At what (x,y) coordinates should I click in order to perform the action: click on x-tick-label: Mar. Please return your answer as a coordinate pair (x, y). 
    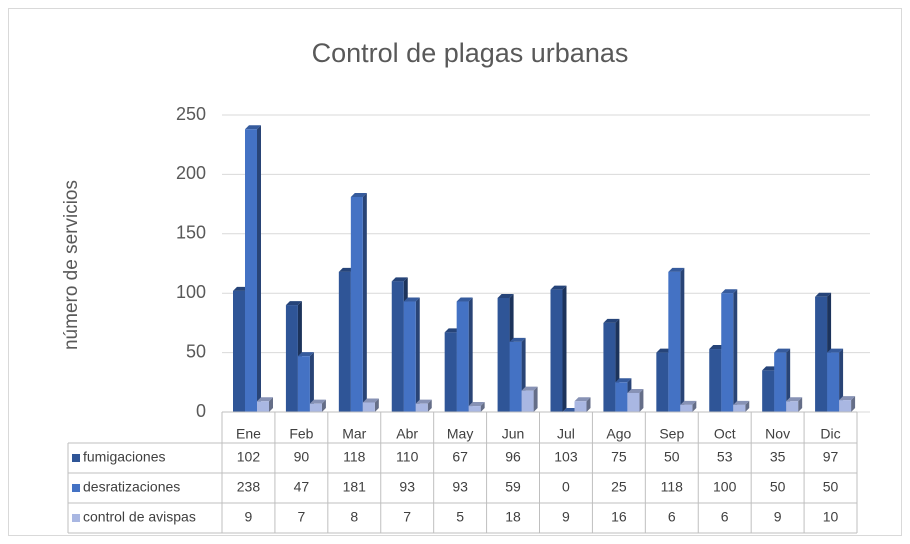
    Looking at the image, I should click on (354, 434).